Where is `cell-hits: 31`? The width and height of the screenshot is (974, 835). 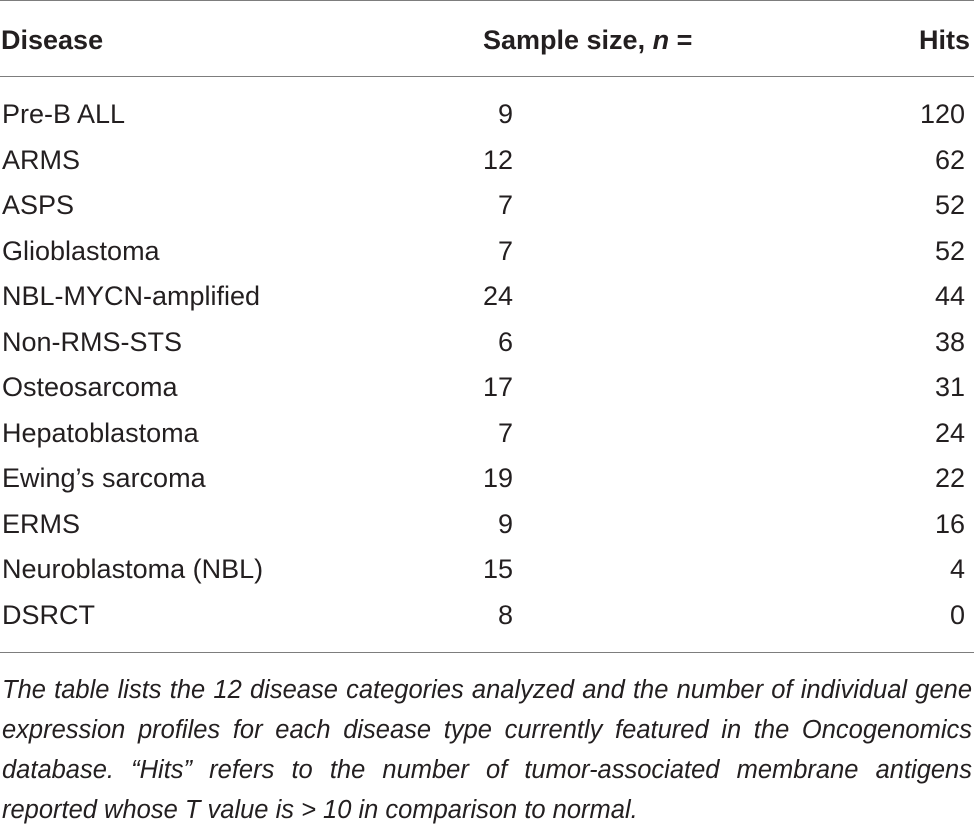
cell-hits: 31 is located at coordinates (949, 387).